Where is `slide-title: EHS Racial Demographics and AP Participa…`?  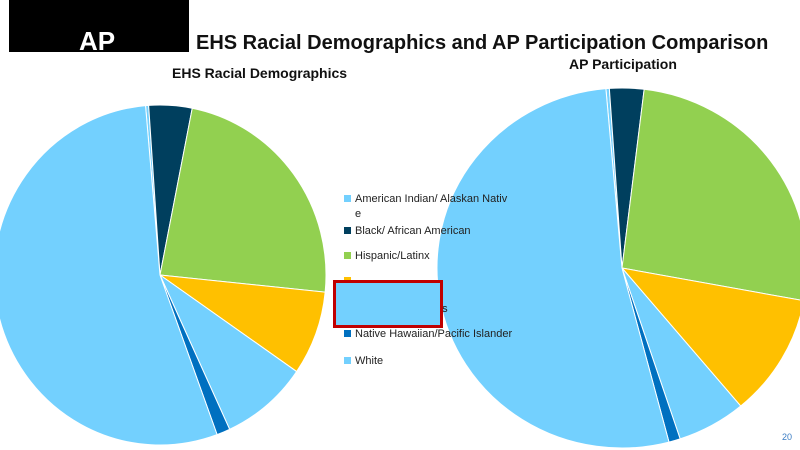 slide-title: EHS Racial Demographics and AP Participa… is located at coordinates (482, 43).